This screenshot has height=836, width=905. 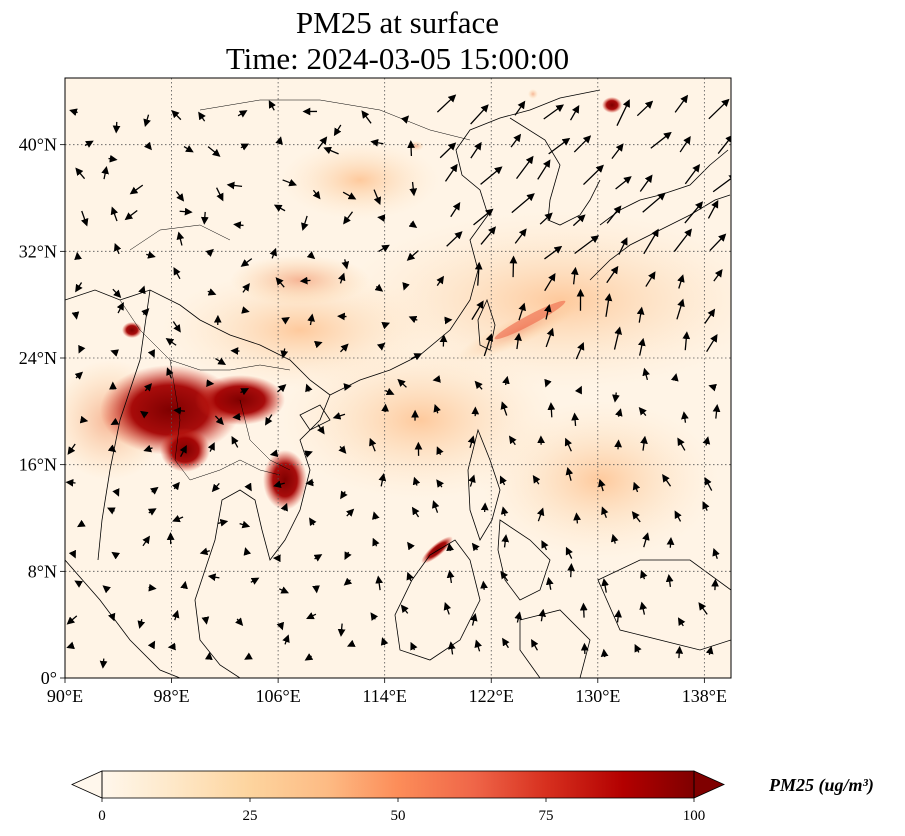 I want to click on lat-tick-label: 8°N, so click(x=42, y=571).